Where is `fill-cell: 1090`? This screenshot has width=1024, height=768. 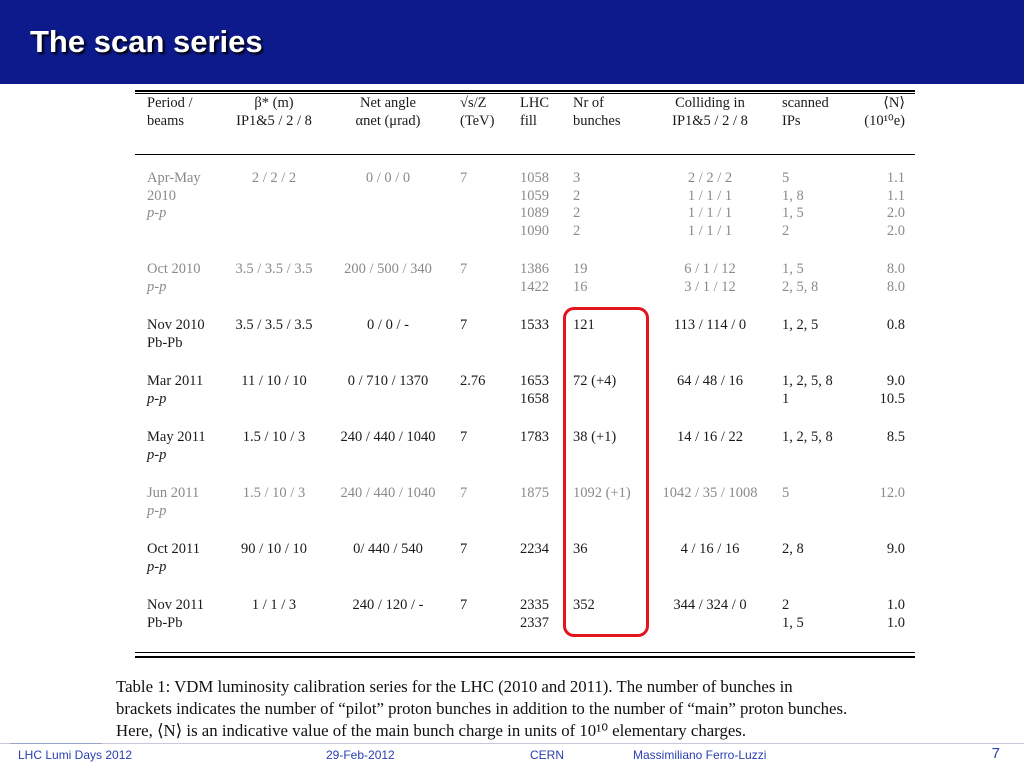
fill-cell: 1090 is located at coordinates (534, 231).